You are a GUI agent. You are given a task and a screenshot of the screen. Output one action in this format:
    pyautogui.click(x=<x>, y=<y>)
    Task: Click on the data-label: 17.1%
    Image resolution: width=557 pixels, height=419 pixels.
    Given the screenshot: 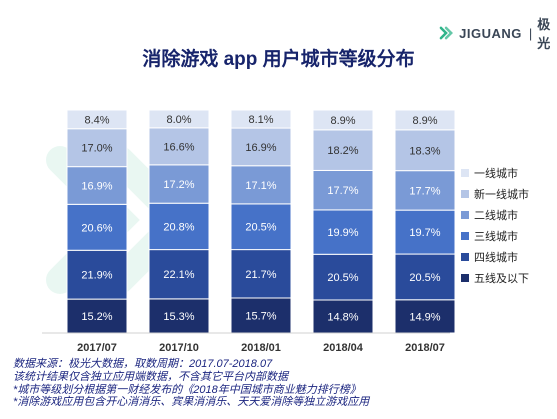 What is the action you would take?
    pyautogui.click(x=260, y=186)
    